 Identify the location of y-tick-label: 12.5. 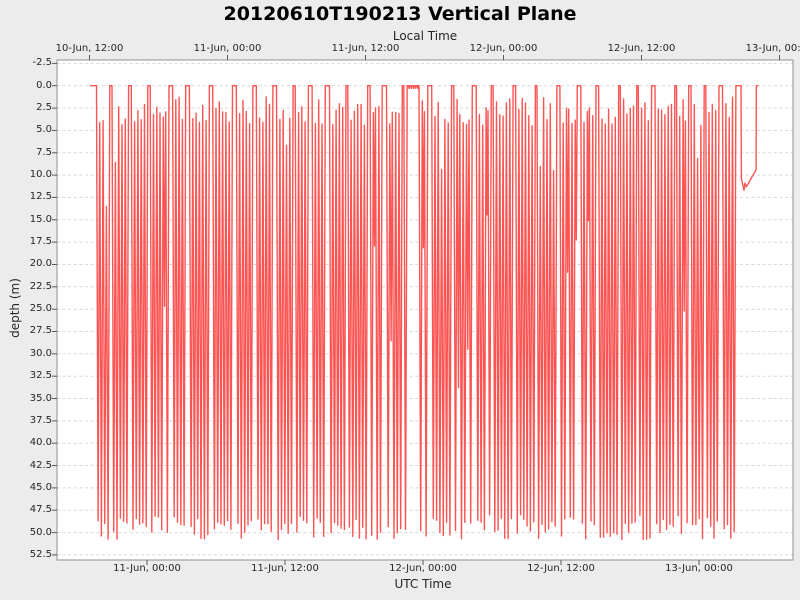
(40, 197).